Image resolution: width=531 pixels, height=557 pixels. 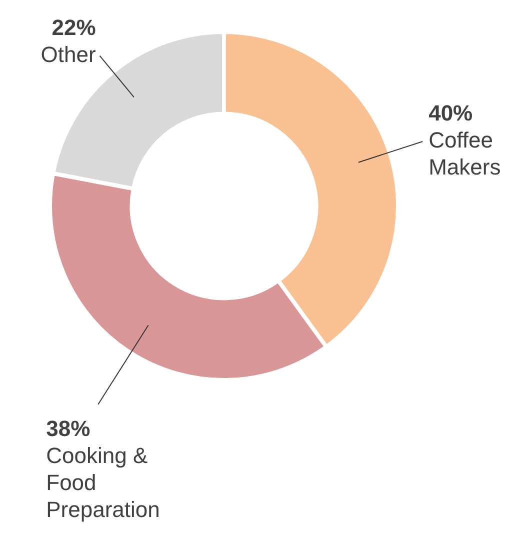 What do you see at coordinates (450, 113) in the screenshot?
I see `data-label: 40%` at bounding box center [450, 113].